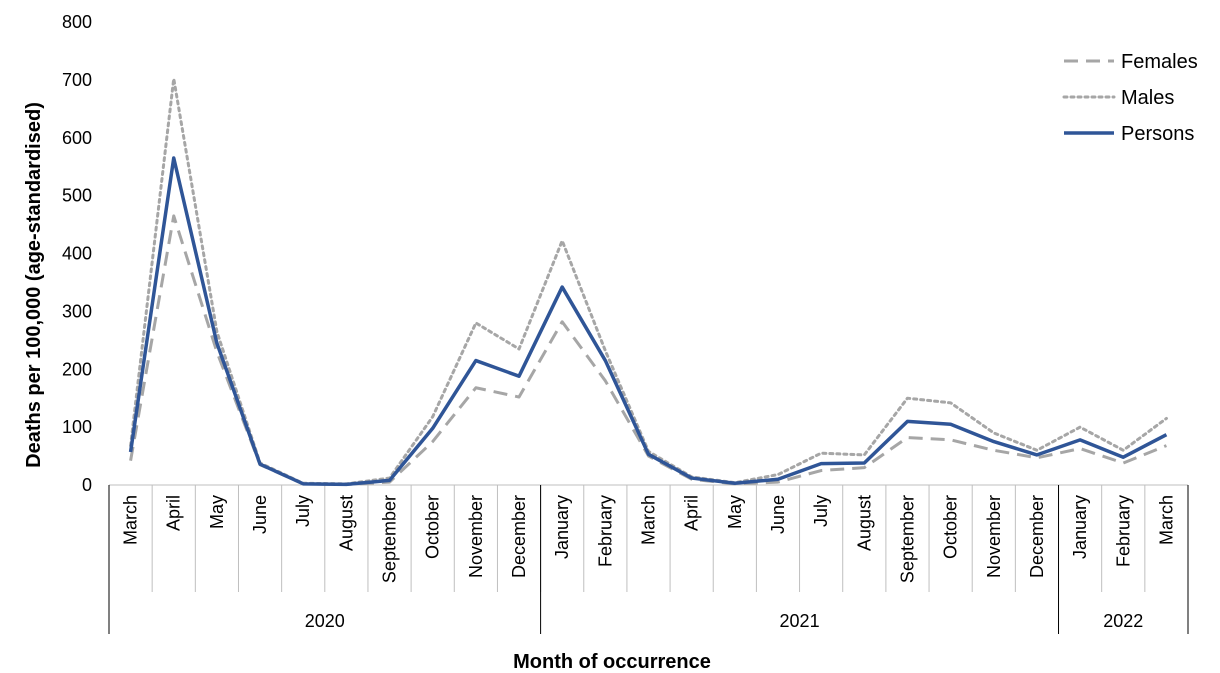  What do you see at coordinates (77, 22) in the screenshot?
I see `y-tick-label: 800` at bounding box center [77, 22].